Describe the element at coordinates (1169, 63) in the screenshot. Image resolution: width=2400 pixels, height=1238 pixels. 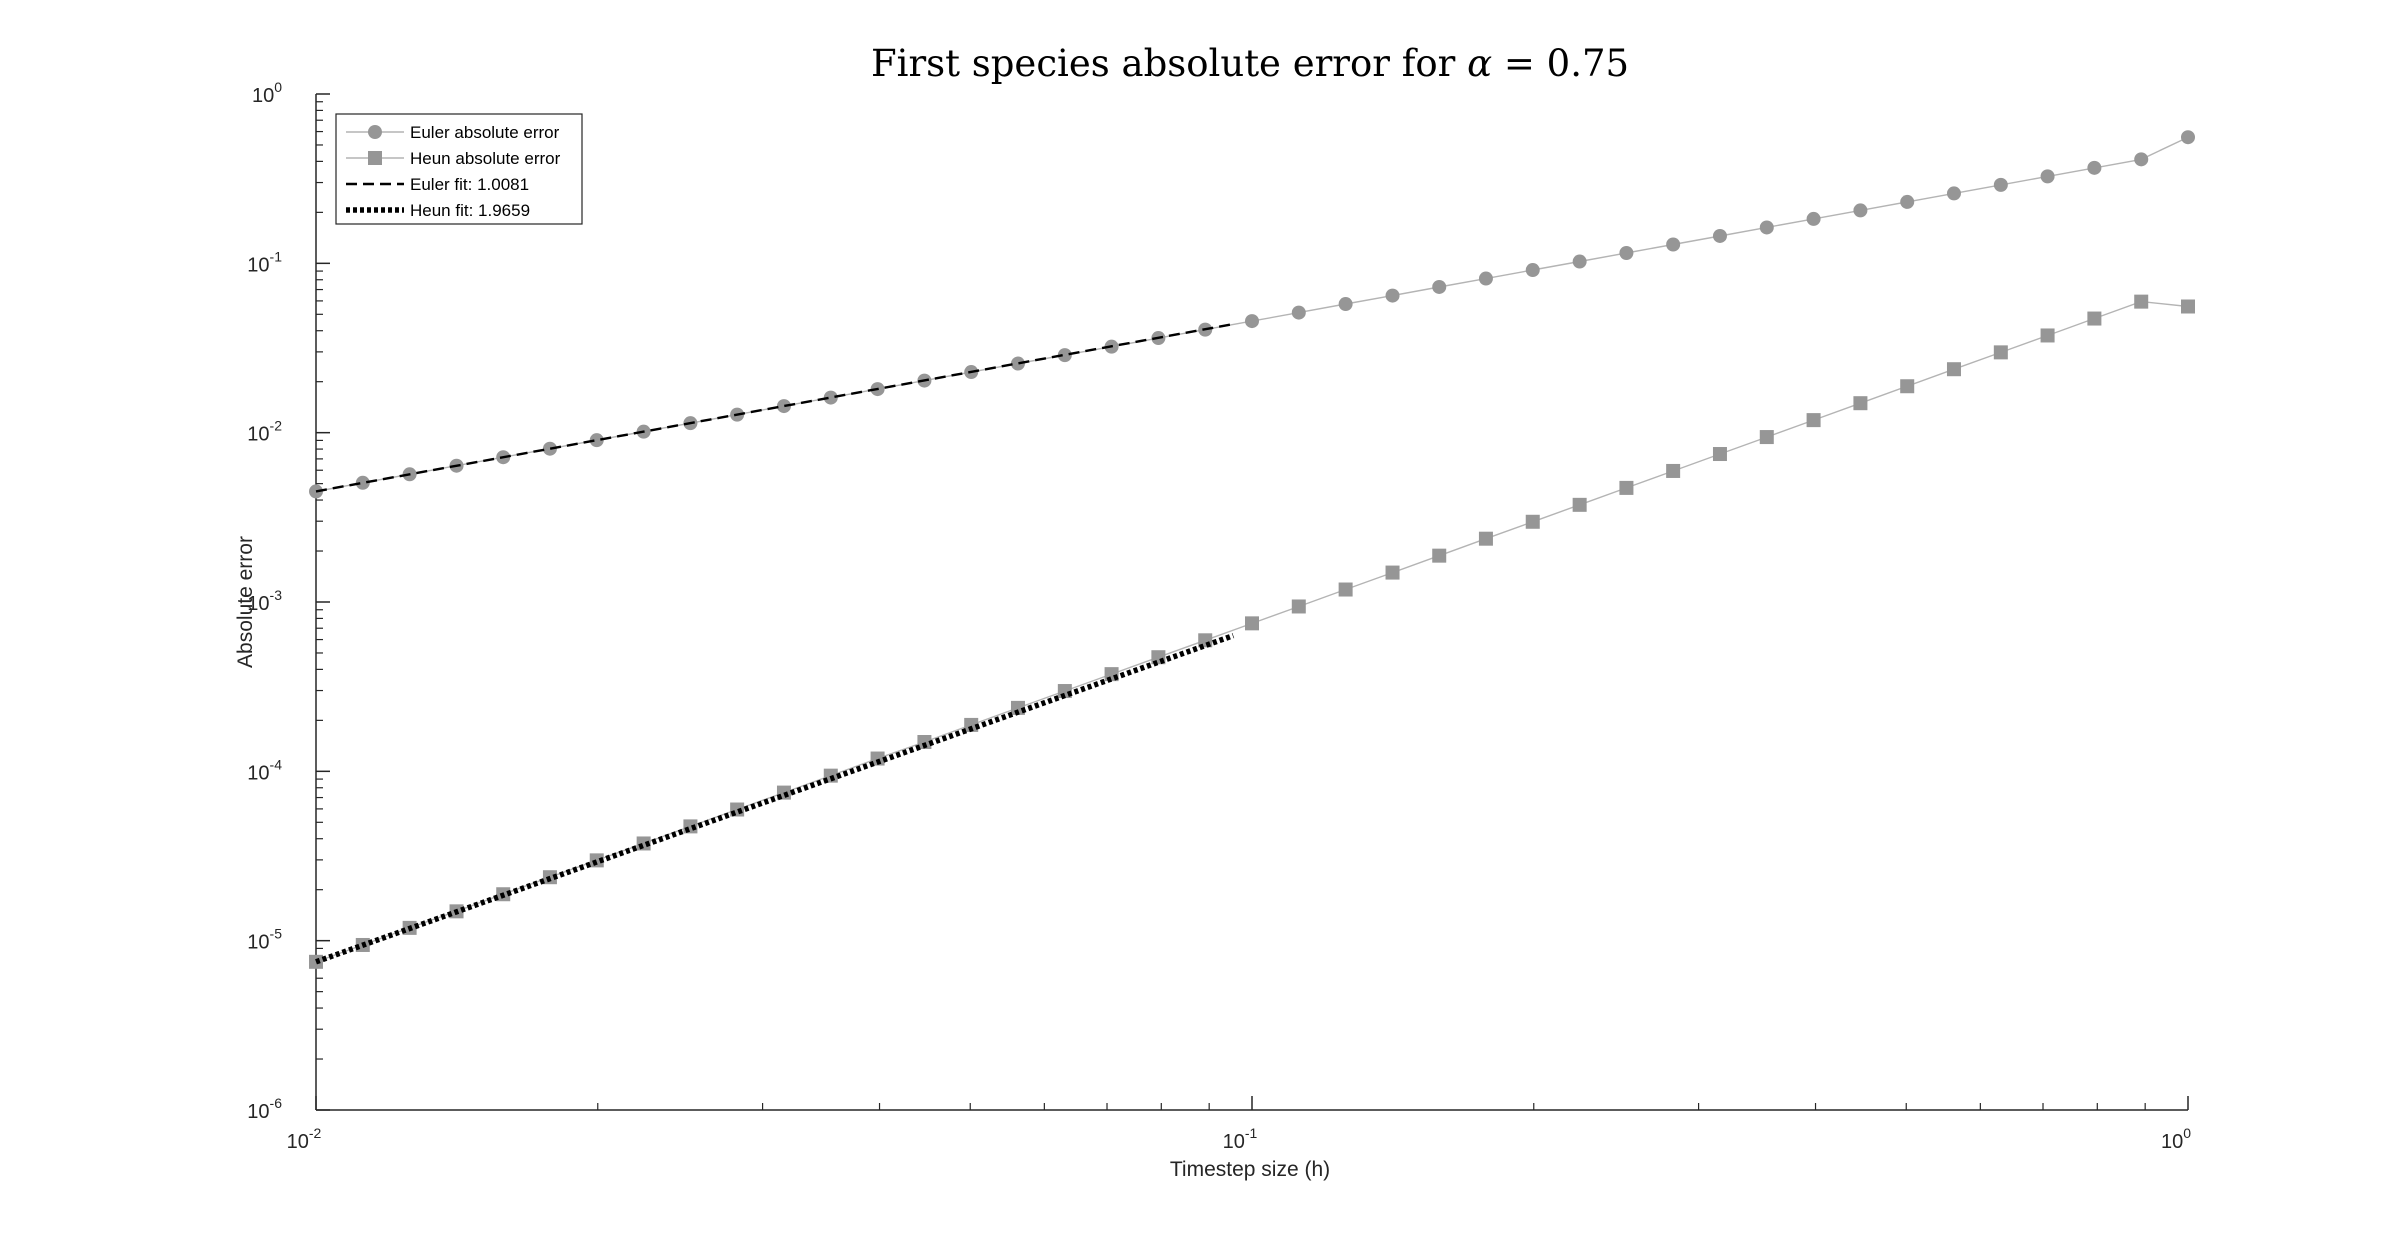
I see `chart-title-prefix: First species absolute error for` at that location.